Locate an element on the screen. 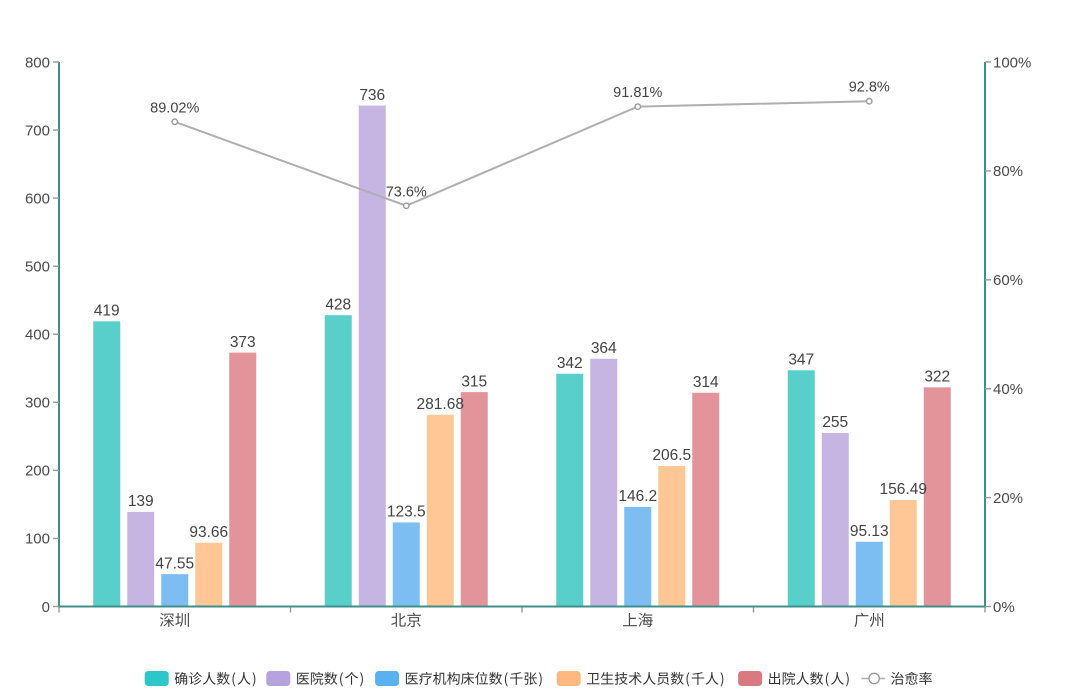  svg-text: 400 is located at coordinates (37, 335).